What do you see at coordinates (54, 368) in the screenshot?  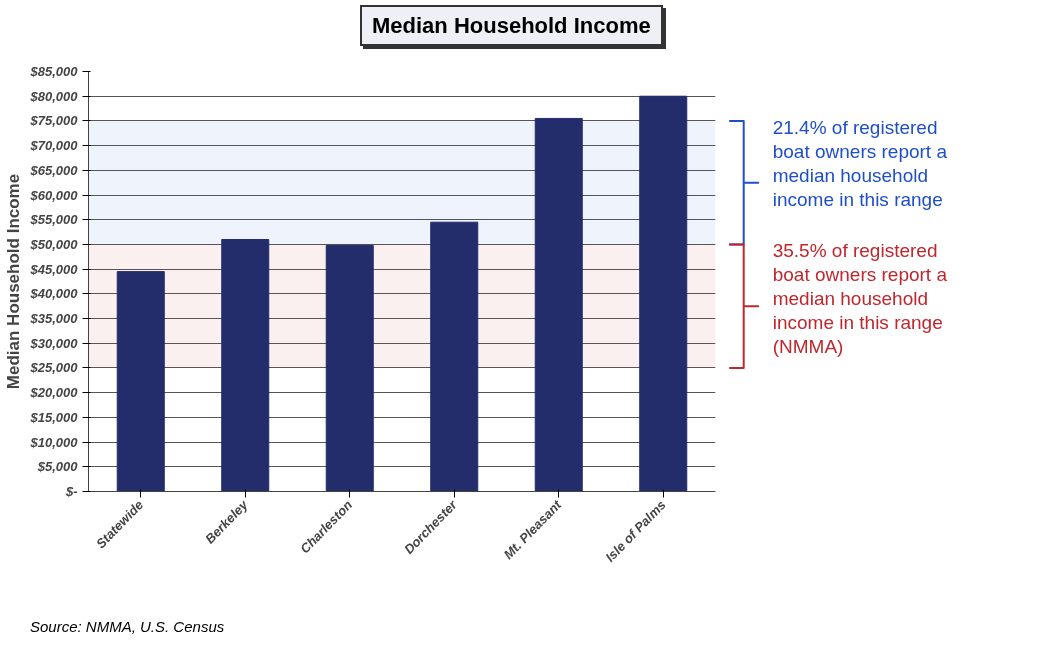 I see `y-tick-label: $25,000` at bounding box center [54, 368].